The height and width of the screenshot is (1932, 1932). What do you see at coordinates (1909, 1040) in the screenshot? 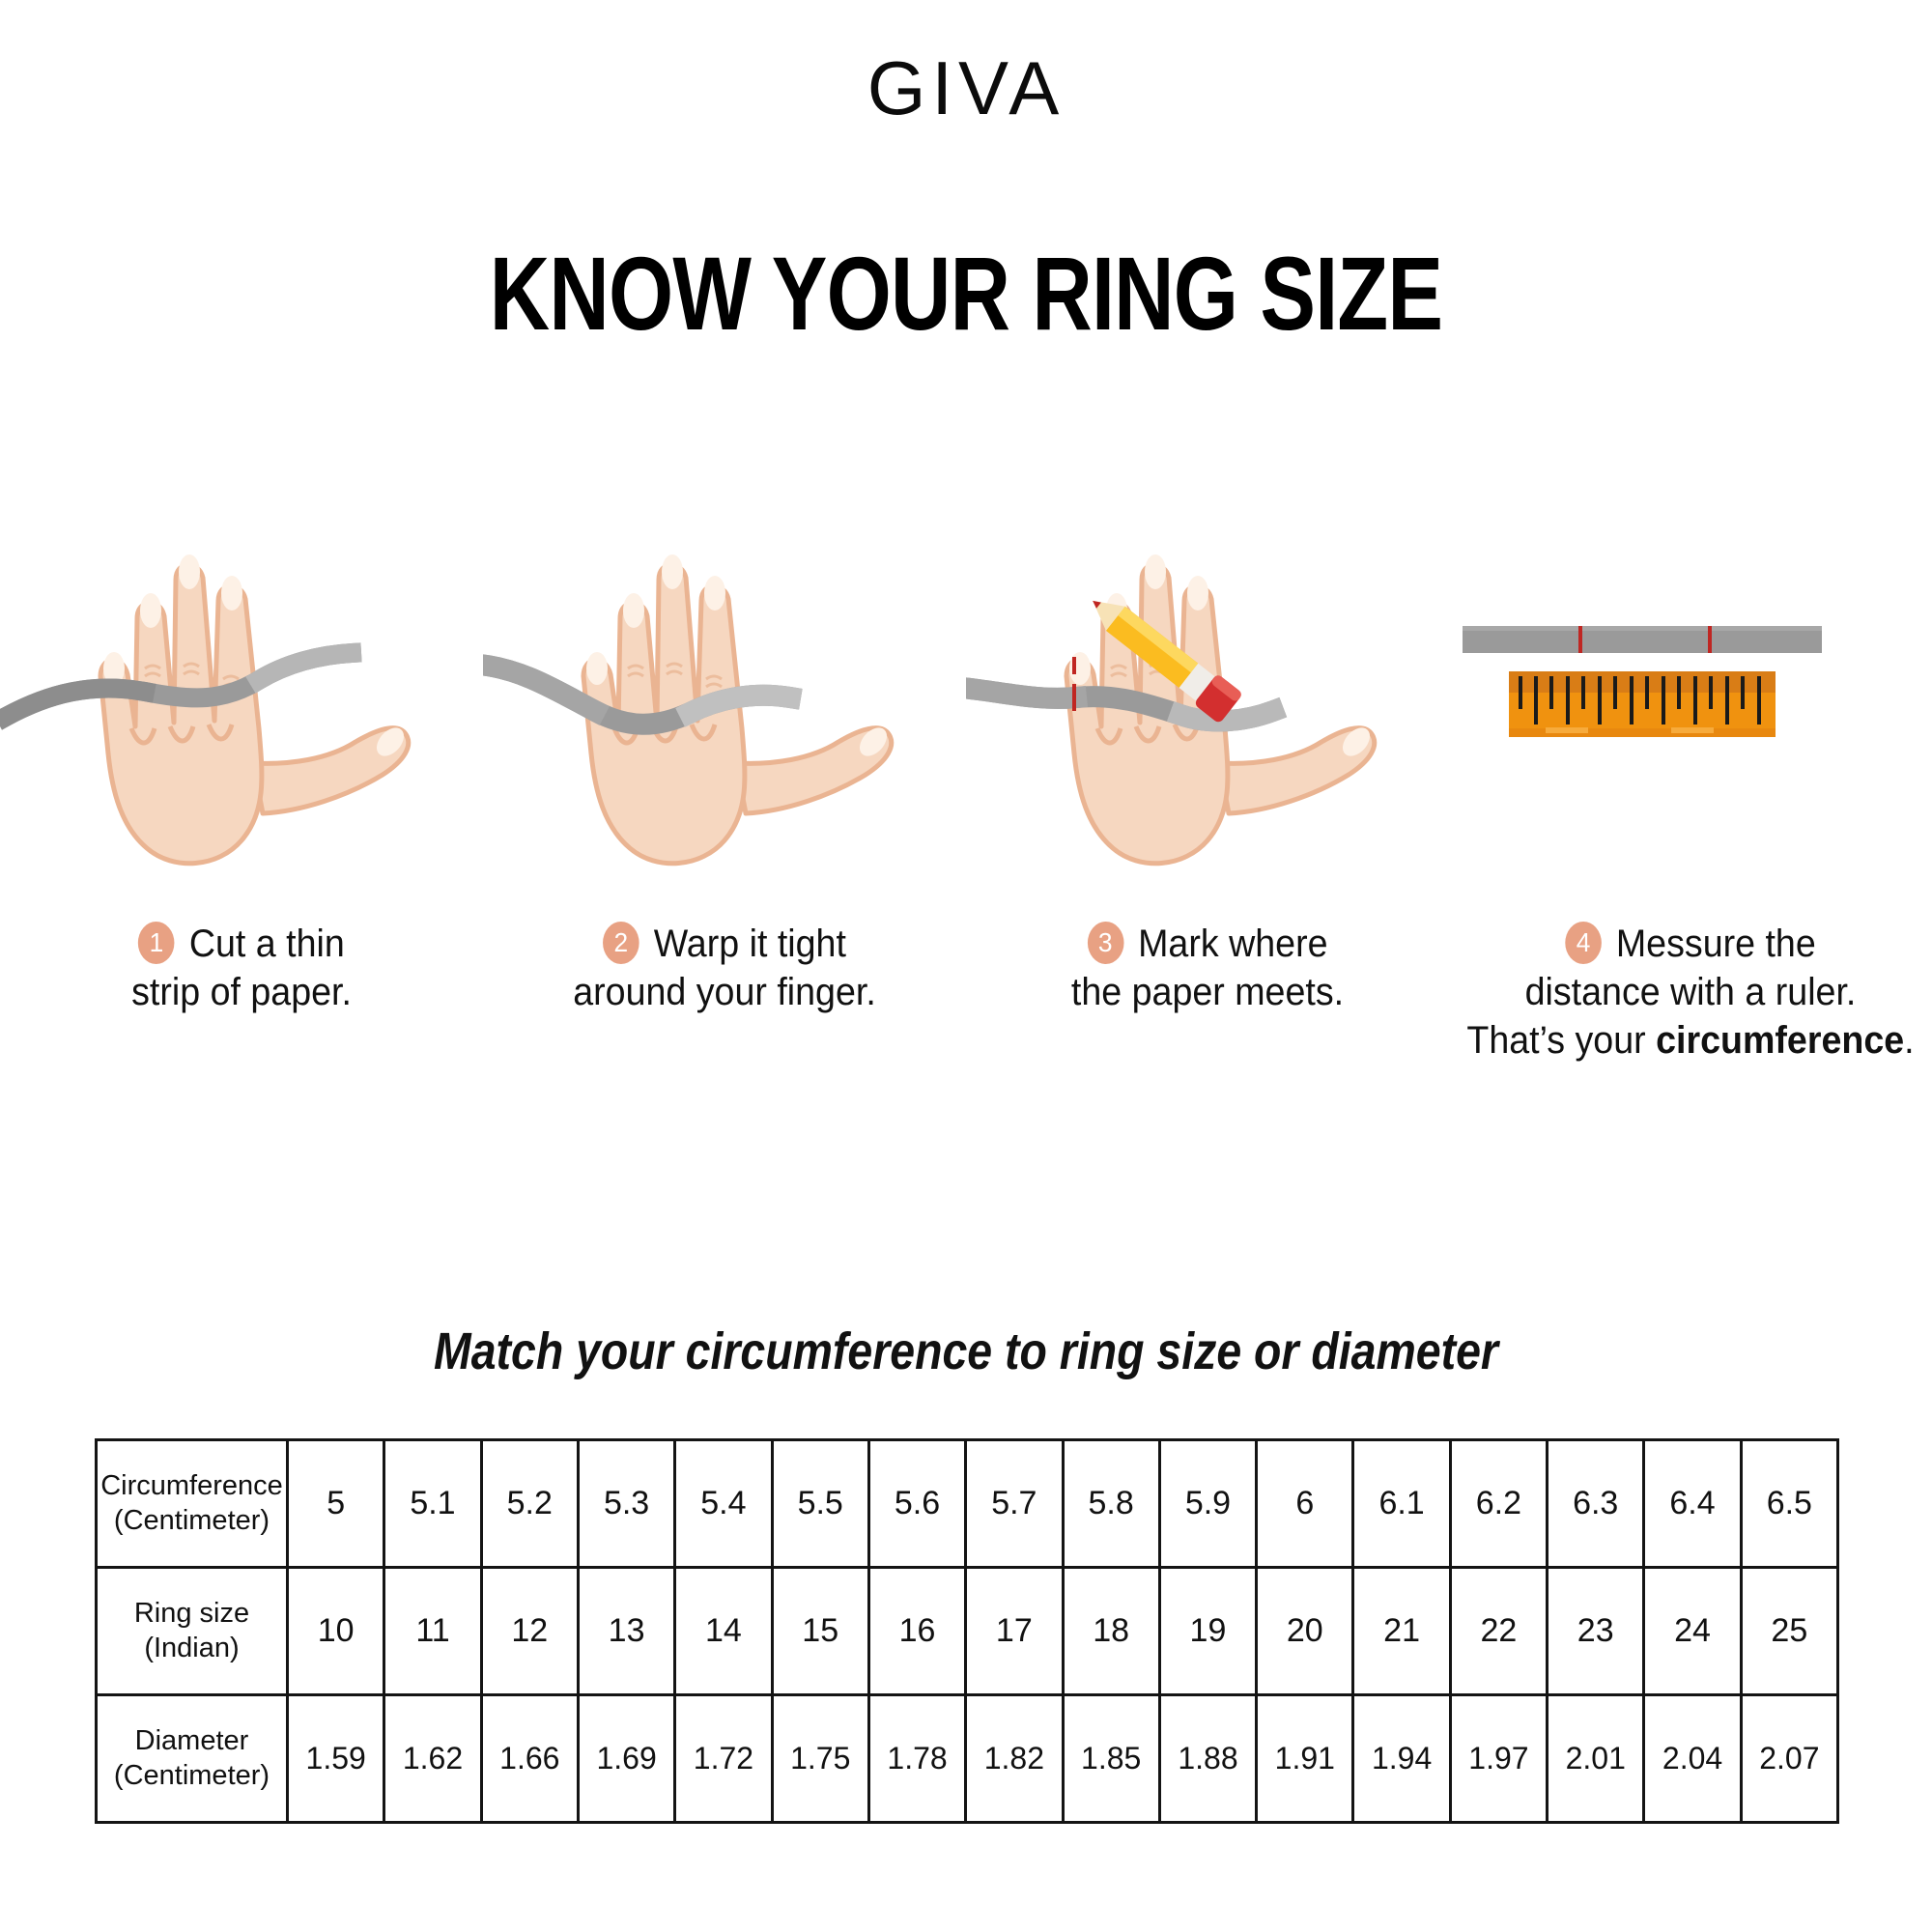
I see `step-4-caption-line3-suffix: .` at bounding box center [1909, 1040].